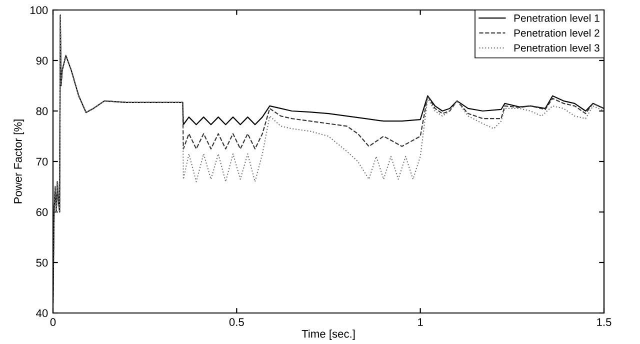  I want to click on y-tick-label: 100, so click(39, 10).